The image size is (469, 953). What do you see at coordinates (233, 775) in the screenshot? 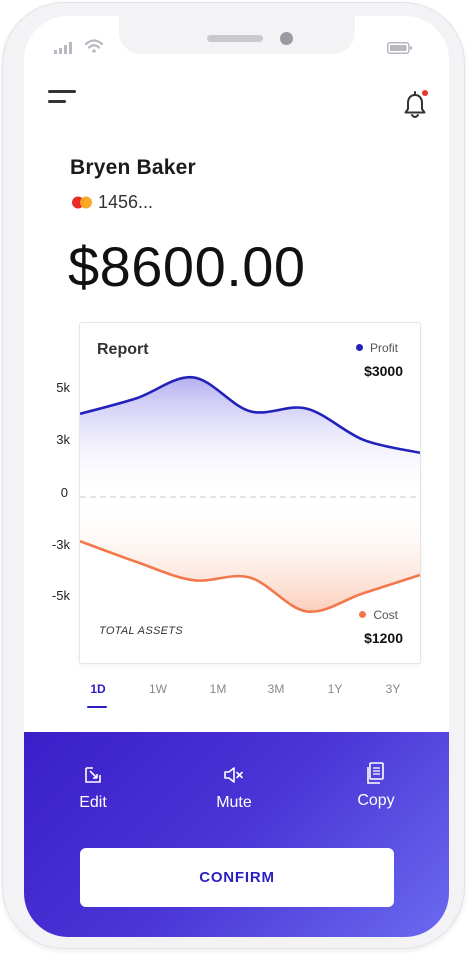
I see `mute-icon` at bounding box center [233, 775].